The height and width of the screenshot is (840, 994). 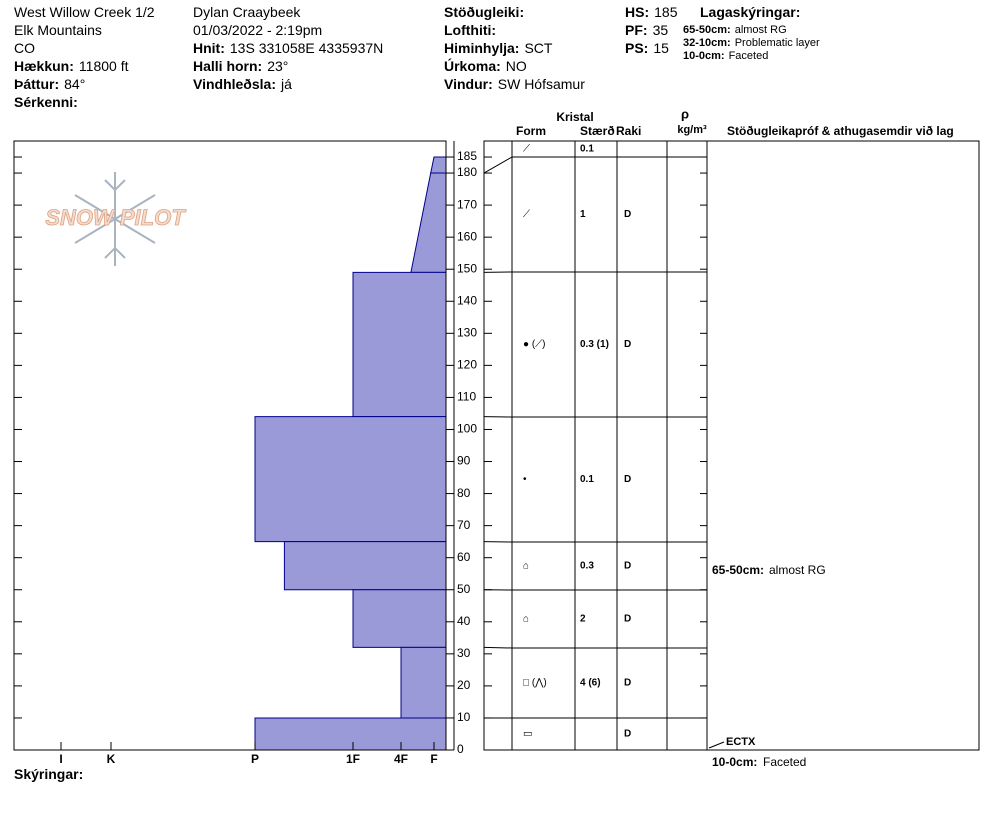 What do you see at coordinates (44, 66) in the screenshot?
I see `label: Hækkun:` at bounding box center [44, 66].